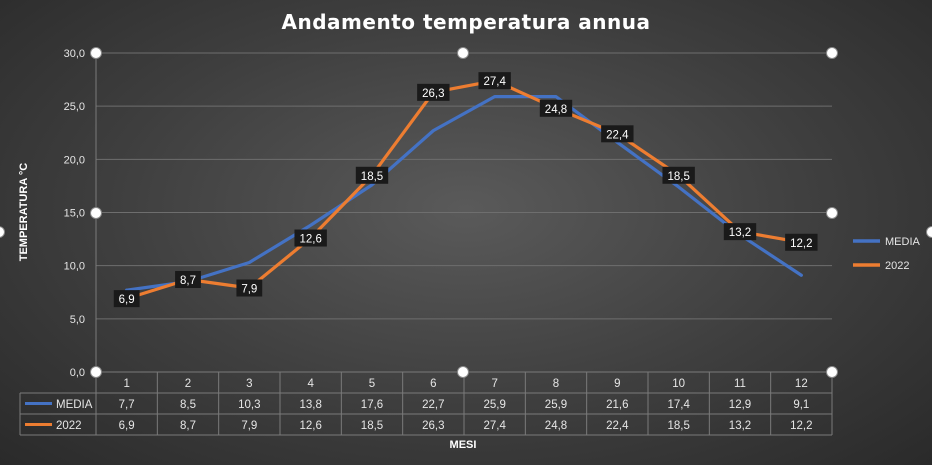  I want to click on y-axis-title: TEMPERATURA °C, so click(24, 212).